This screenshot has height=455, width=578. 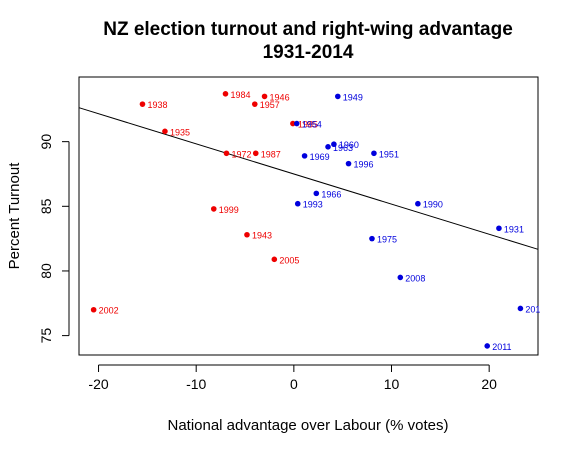 I want to click on y-tick-label: 85, so click(x=46, y=206).